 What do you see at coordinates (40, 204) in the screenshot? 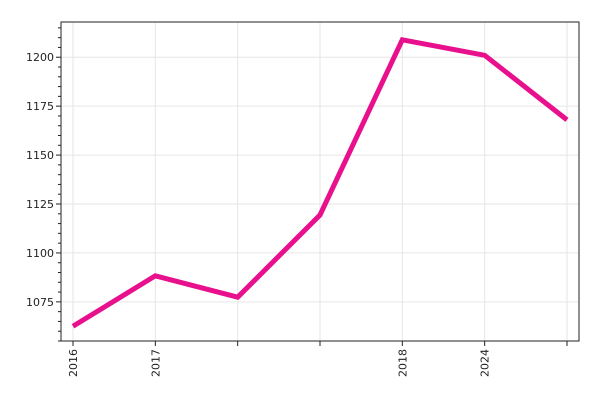
I see `y-tick-label: 1125` at bounding box center [40, 204].